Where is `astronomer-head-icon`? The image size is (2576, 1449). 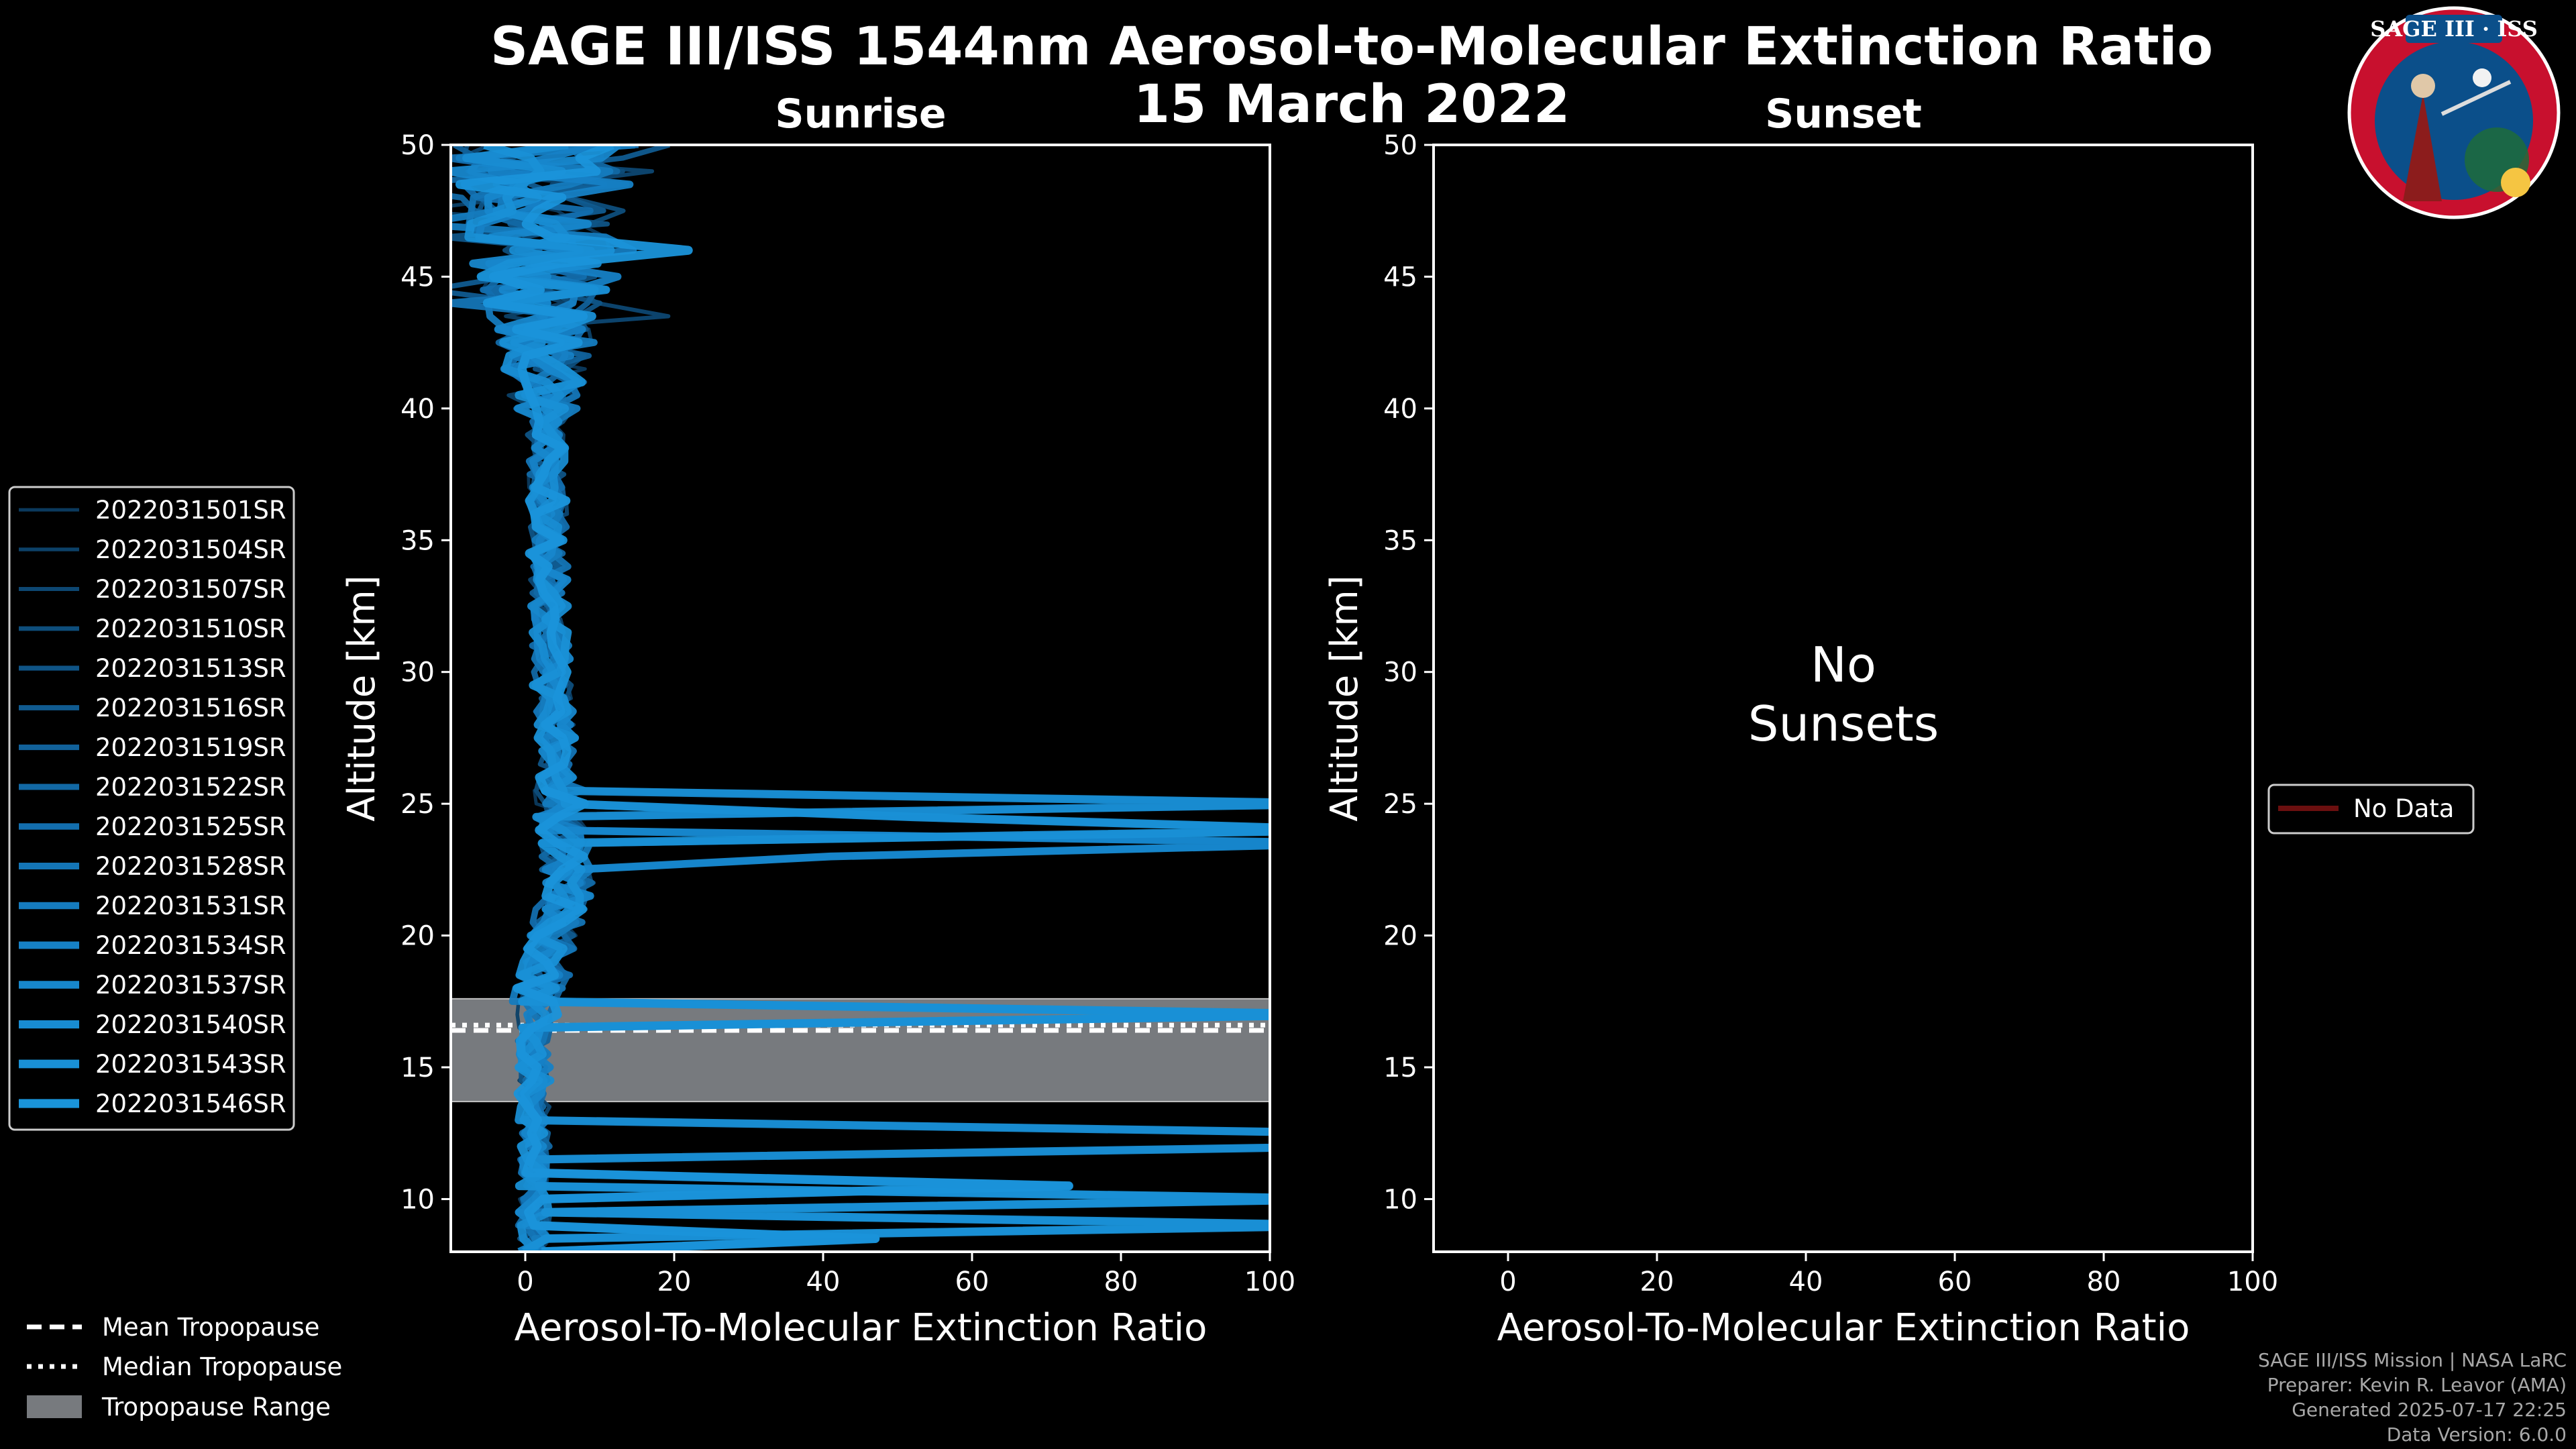 astronomer-head-icon is located at coordinates (2423, 86).